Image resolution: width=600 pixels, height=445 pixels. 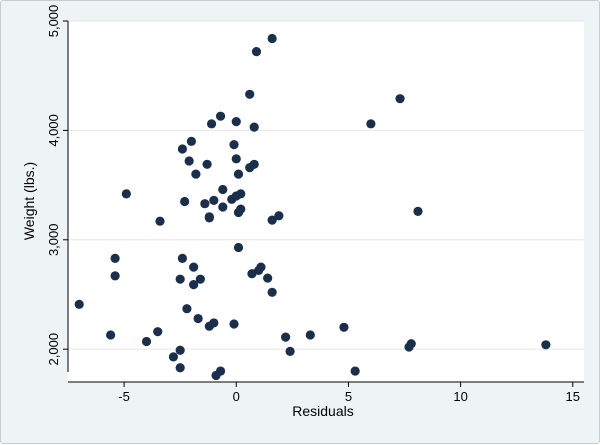 I want to click on y-tick-label: 3,000, so click(x=53, y=240).